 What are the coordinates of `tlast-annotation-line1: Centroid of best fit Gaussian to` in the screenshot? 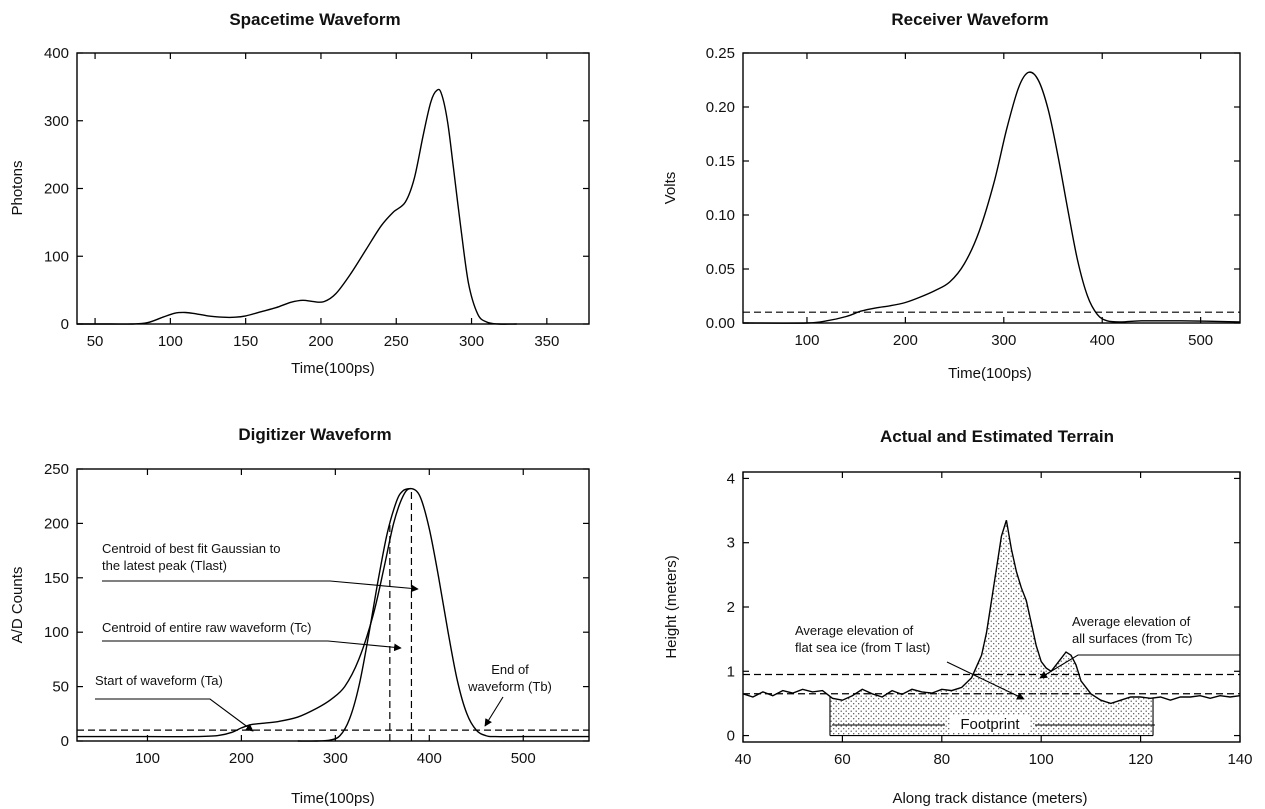 It's located at (191, 548).